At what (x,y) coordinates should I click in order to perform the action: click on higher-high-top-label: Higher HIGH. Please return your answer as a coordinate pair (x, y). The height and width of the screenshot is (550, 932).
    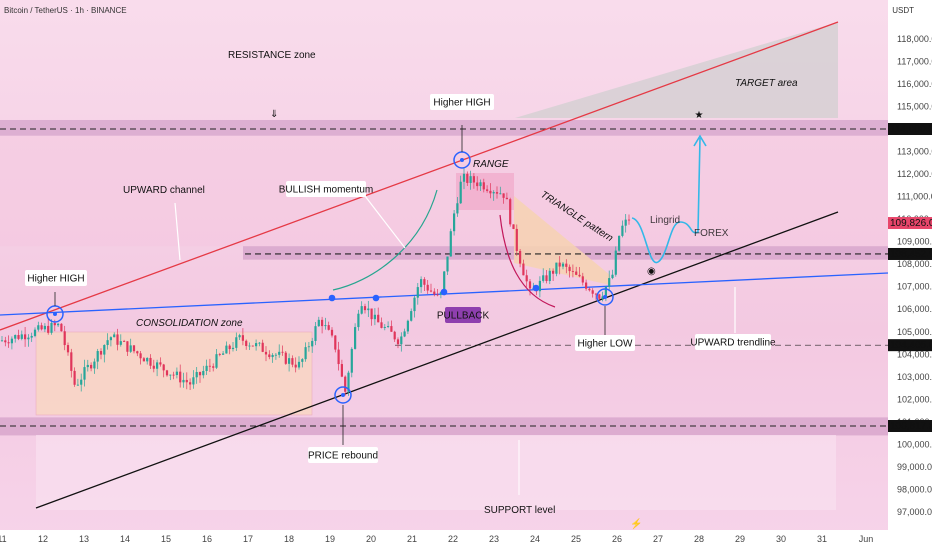
    Looking at the image, I should click on (461, 103).